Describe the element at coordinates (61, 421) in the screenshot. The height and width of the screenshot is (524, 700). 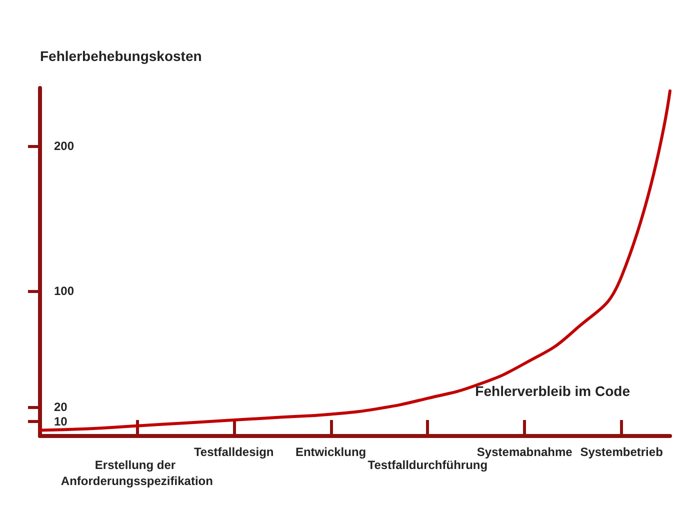
I see `y-tick-label: 10` at that location.